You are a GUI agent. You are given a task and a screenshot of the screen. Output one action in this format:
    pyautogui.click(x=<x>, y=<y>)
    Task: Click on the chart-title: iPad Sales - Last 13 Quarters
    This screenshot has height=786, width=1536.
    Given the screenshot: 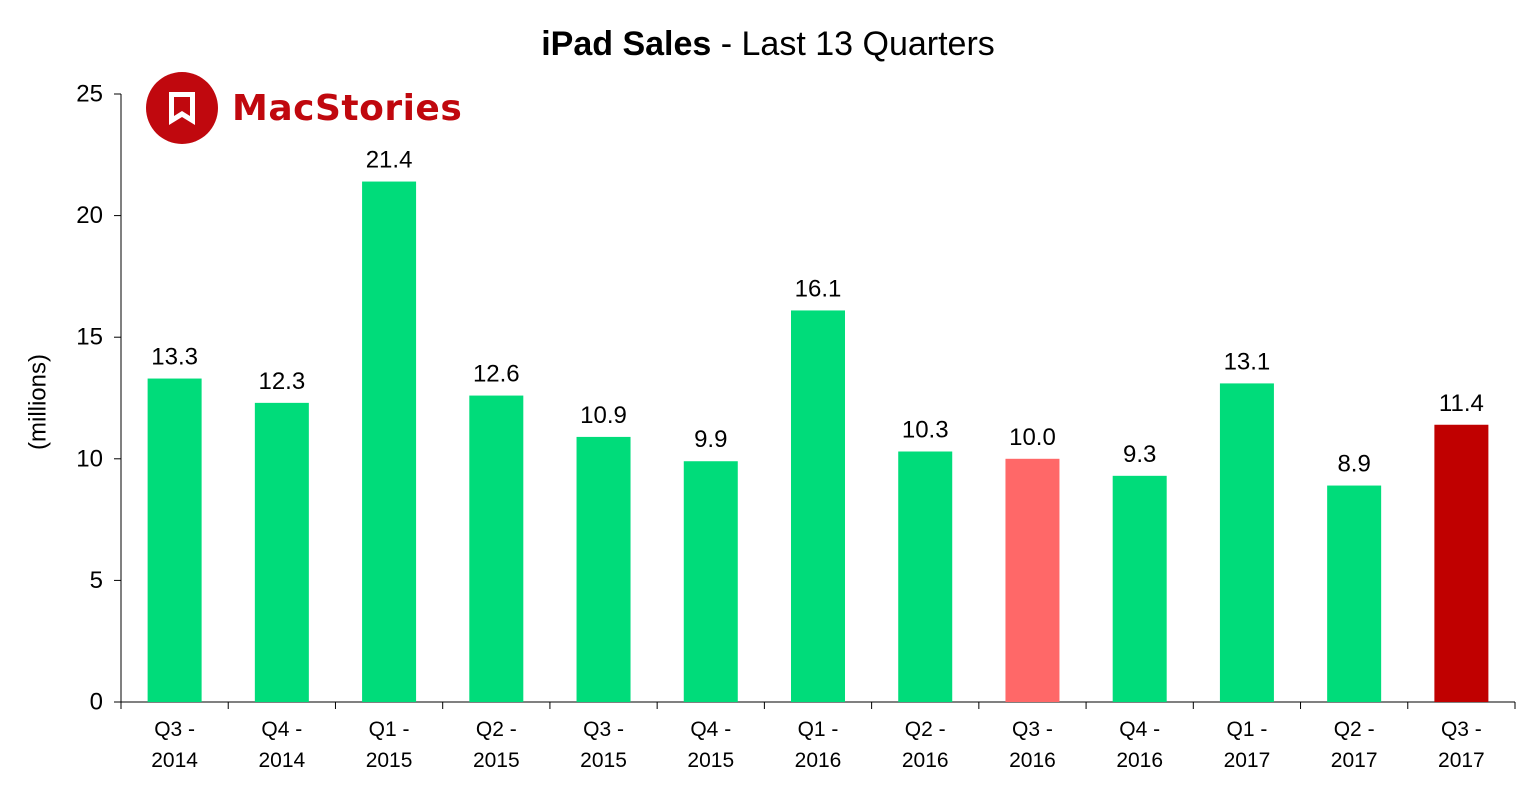 What is the action you would take?
    pyautogui.click(x=768, y=44)
    